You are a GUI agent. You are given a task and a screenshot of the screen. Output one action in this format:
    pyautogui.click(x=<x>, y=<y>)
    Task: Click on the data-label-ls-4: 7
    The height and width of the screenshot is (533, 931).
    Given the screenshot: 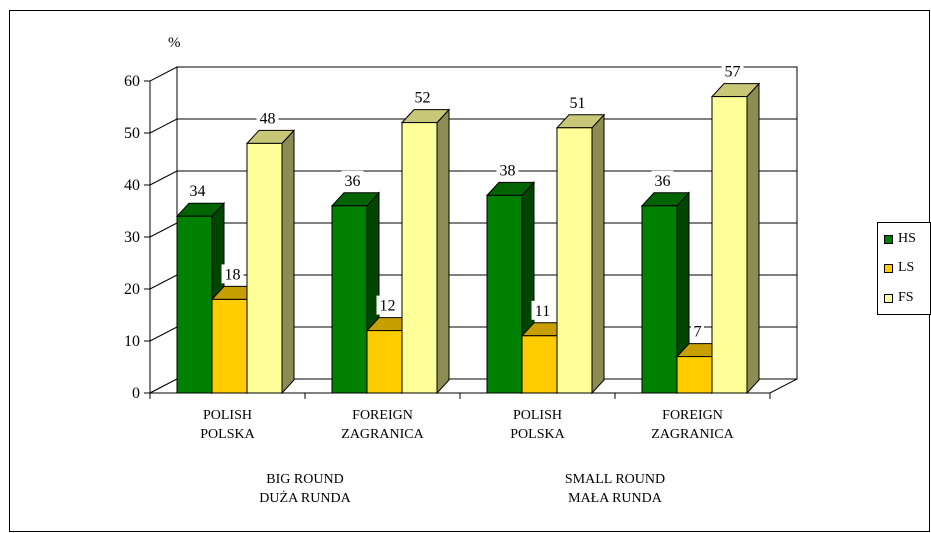 What is the action you would take?
    pyautogui.click(x=698, y=332)
    